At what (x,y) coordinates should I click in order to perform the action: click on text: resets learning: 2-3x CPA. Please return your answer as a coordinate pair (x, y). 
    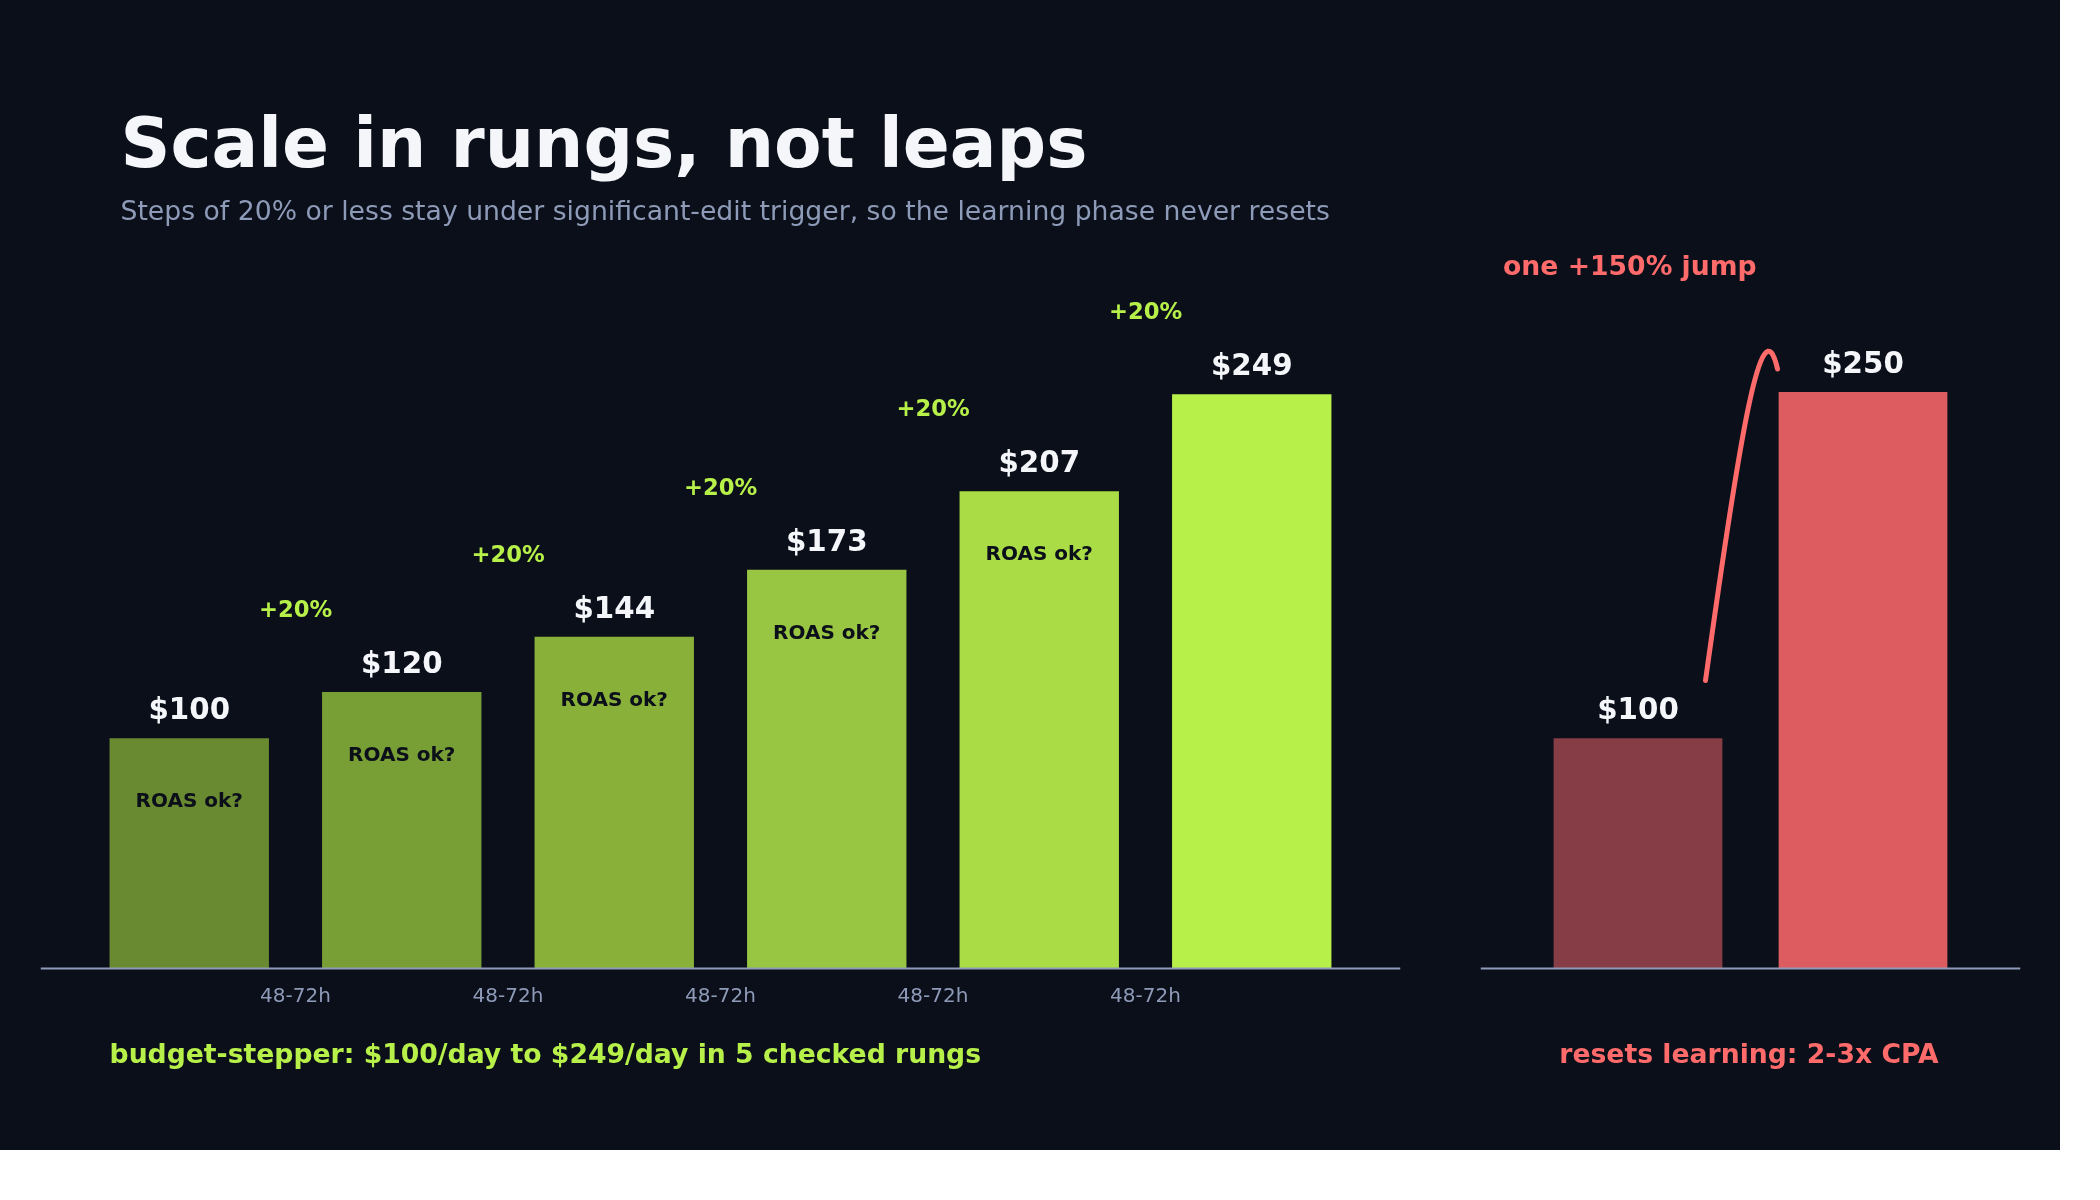
    Looking at the image, I should click on (1749, 1054).